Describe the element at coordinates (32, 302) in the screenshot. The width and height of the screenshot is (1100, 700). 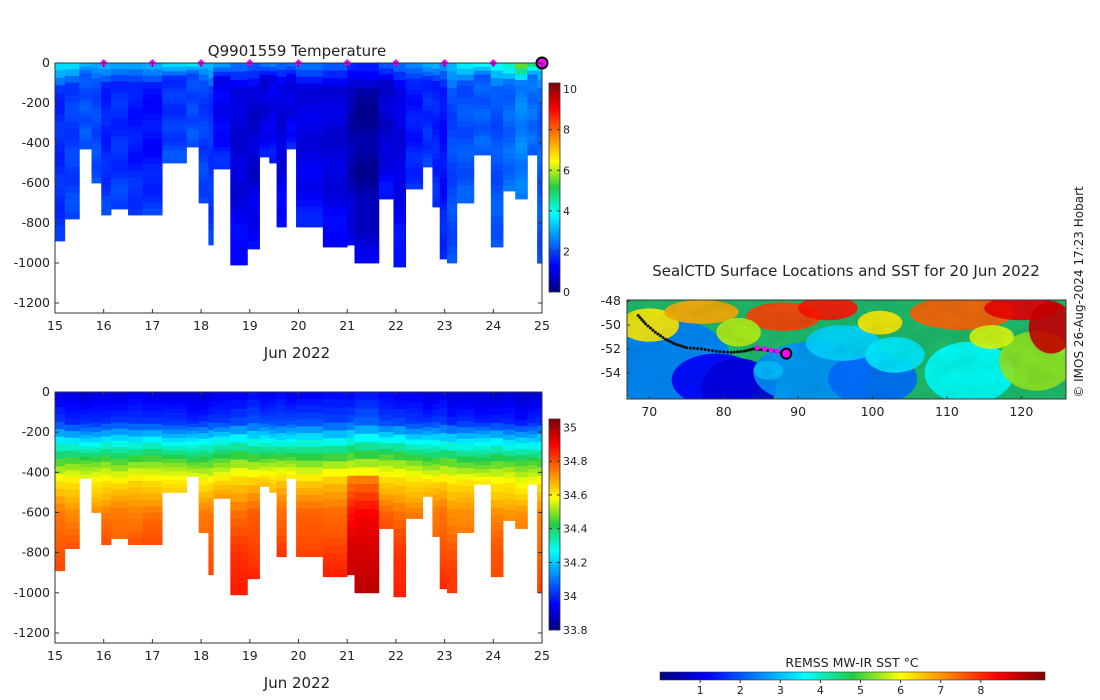
I see `y-tick-label: -1200` at that location.